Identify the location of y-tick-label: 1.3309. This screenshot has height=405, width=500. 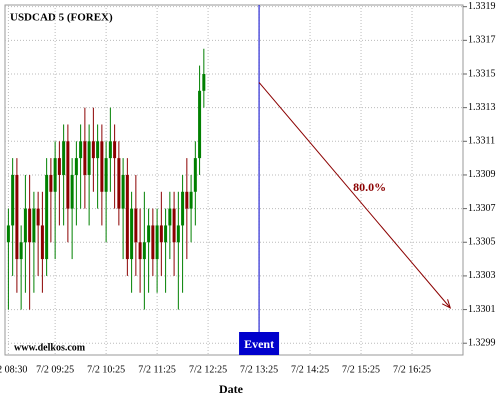
(482, 174).